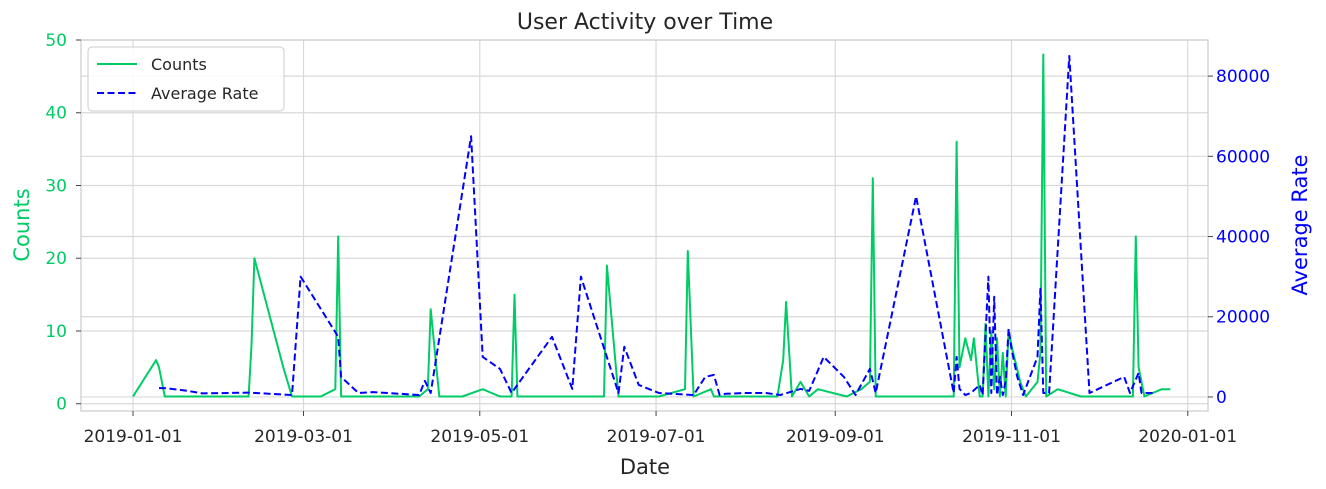 Image resolution: width=1326 pixels, height=489 pixels. Describe the element at coordinates (61, 405) in the screenshot. I see `y-tick-label: 0` at that location.